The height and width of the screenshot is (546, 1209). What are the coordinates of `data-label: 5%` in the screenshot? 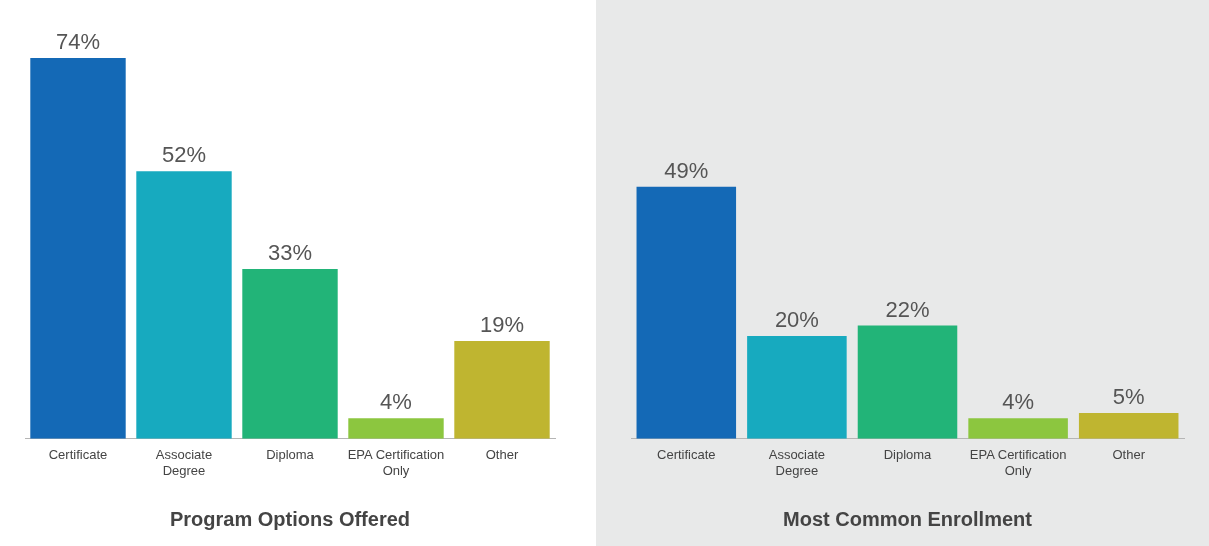 It's located at (1128, 397).